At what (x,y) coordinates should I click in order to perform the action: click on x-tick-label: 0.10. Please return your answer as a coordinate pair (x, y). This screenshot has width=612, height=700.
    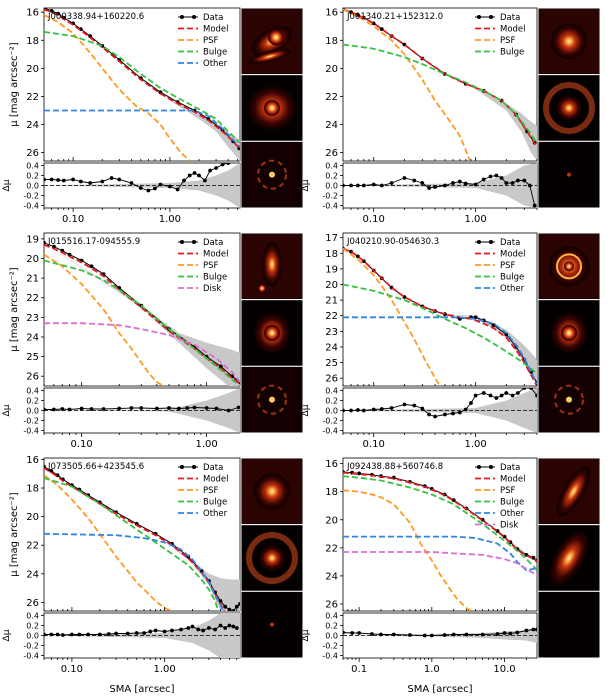
    Looking at the image, I should click on (374, 219).